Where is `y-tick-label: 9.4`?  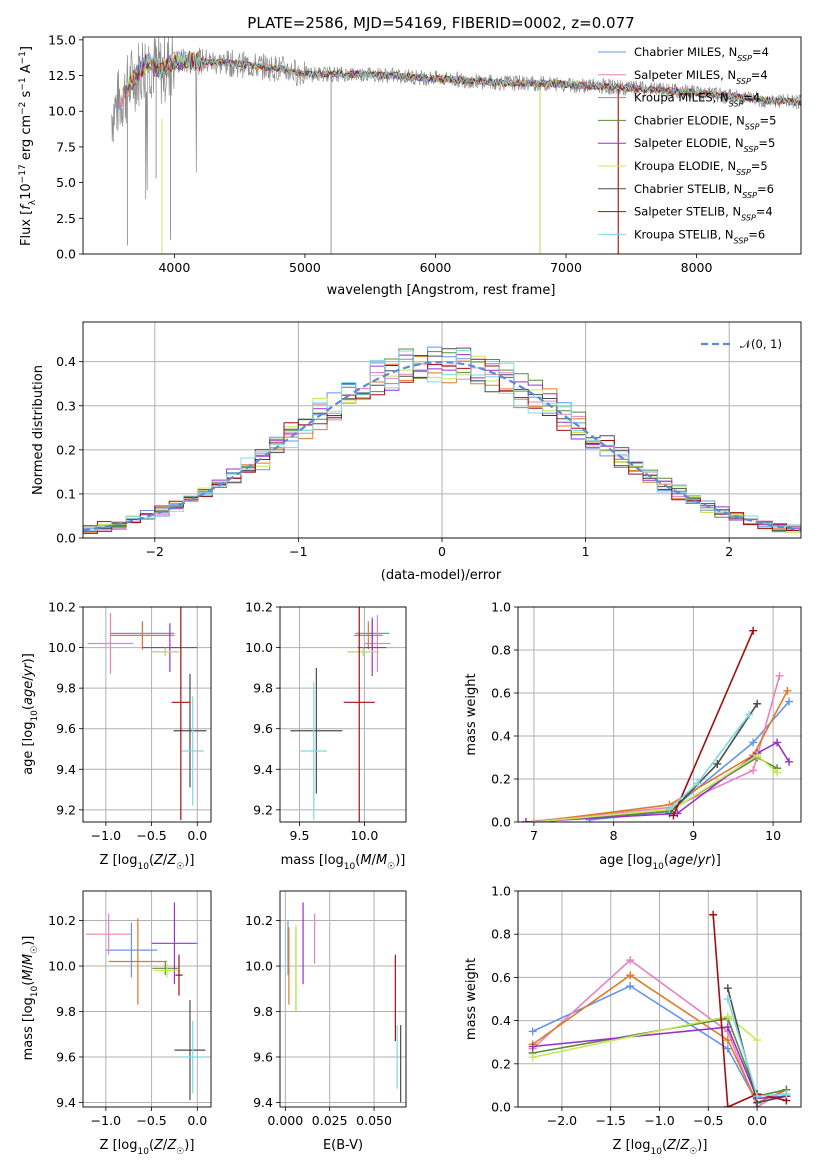 y-tick-label: 9.4 is located at coordinates (66, 769).